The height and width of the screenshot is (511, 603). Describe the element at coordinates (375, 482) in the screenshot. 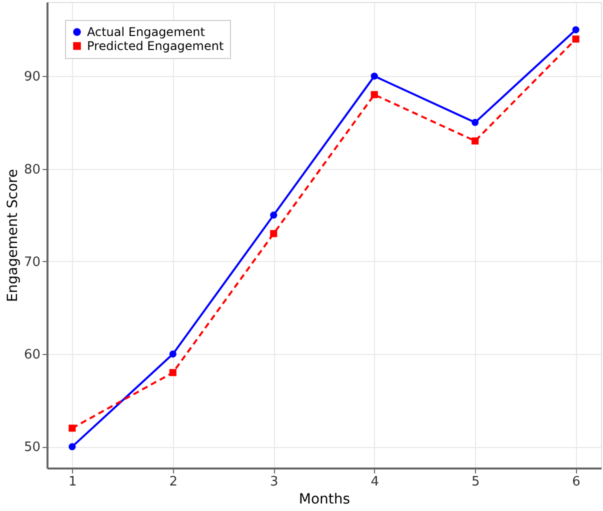

I see `x-tick-label: 4` at that location.